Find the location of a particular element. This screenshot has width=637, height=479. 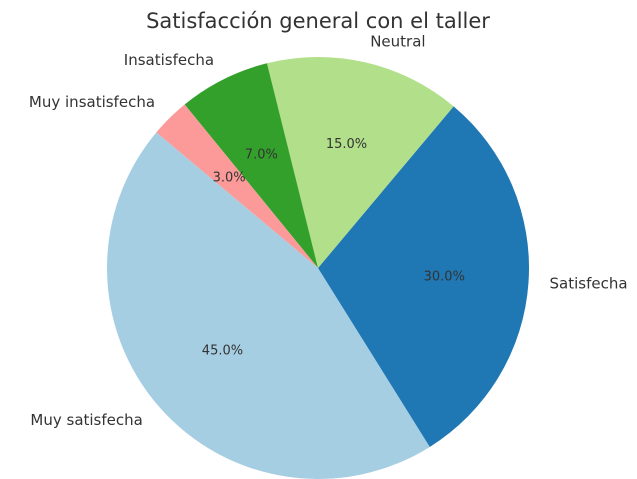

slice-label: Neutral is located at coordinates (397, 41).